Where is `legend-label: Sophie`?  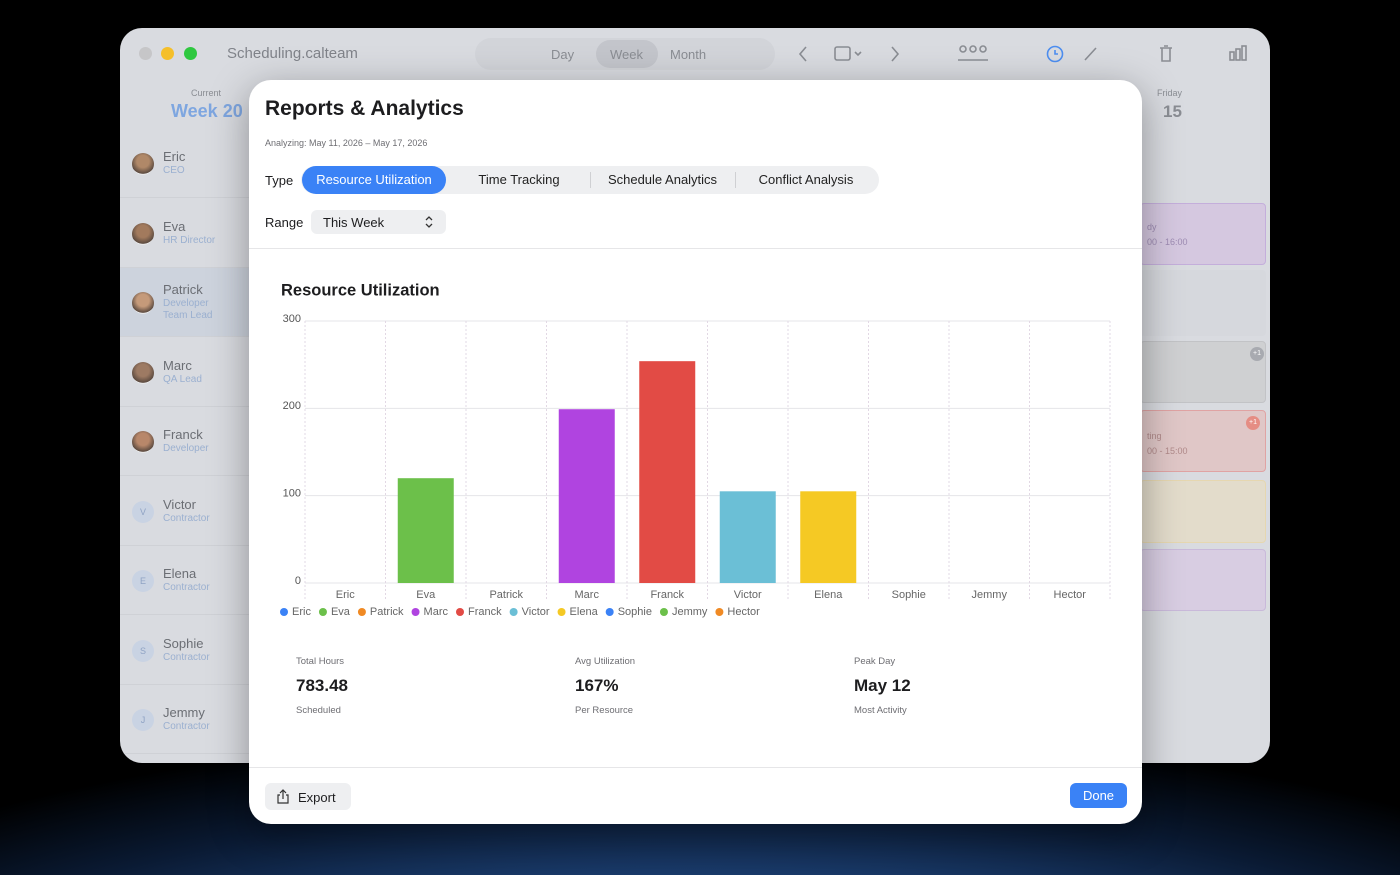 legend-label: Sophie is located at coordinates (635, 612).